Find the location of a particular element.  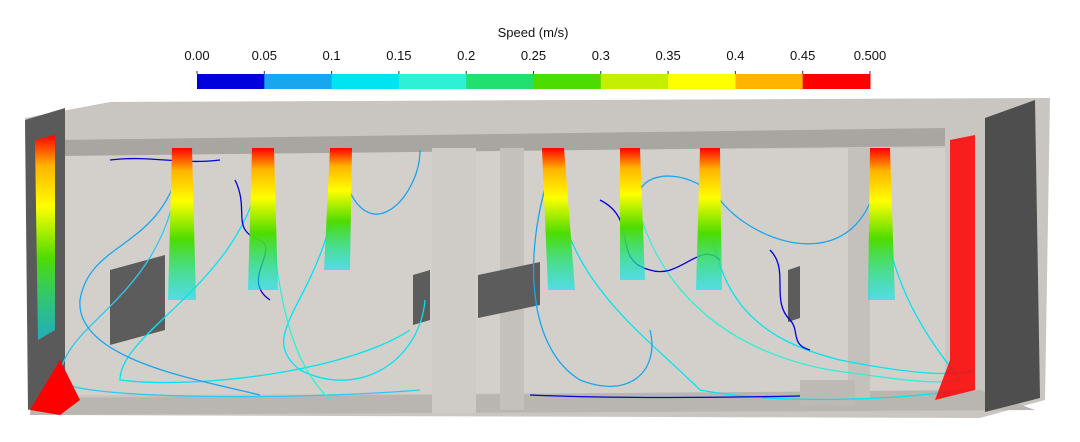

tick-label: 0.00 is located at coordinates (196, 55).